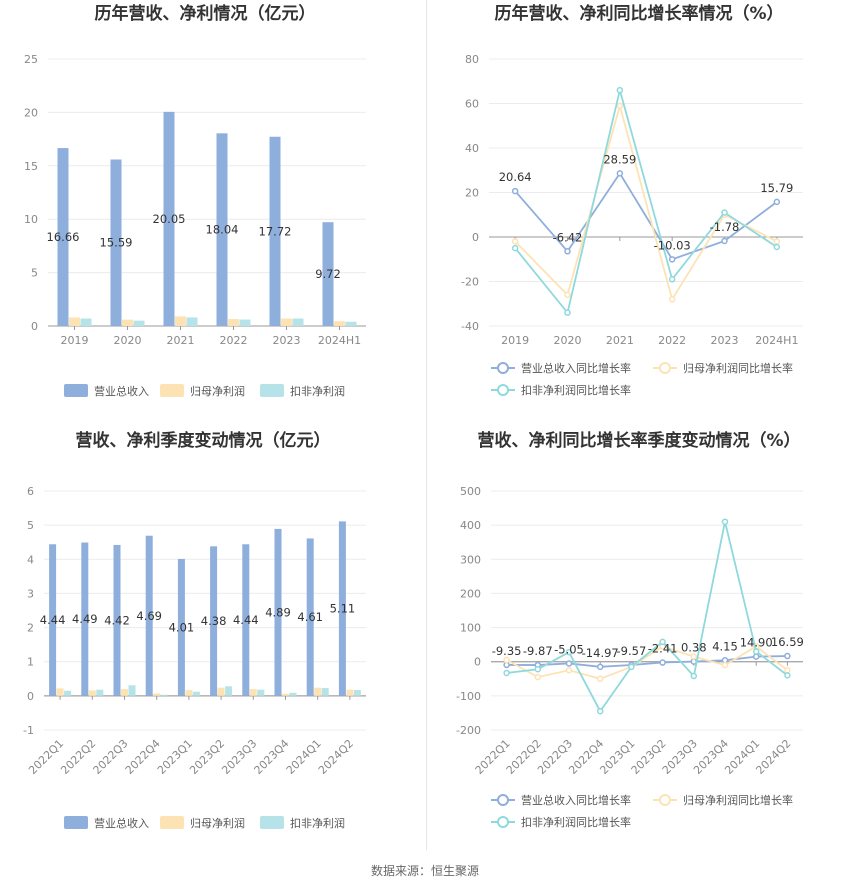  What do you see at coordinates (30, 628) in the screenshot?
I see `y-tick-label: 2` at bounding box center [30, 628].